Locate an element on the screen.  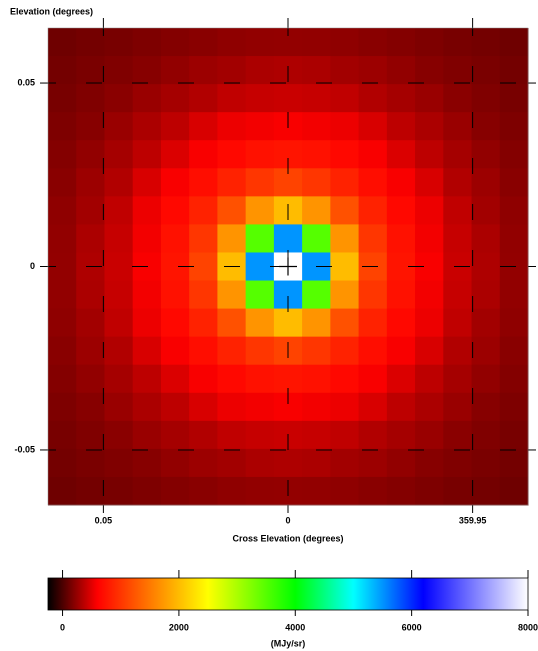
y-tick-label: -0.05 is located at coordinates (24, 449).